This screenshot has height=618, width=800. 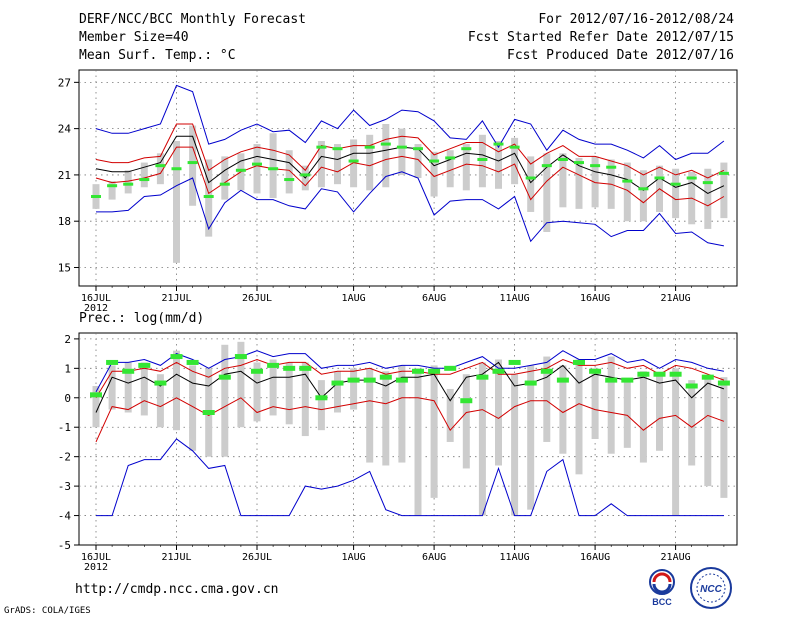 What do you see at coordinates (676, 298) in the screenshot?
I see `x-tick-label: 21AUG` at bounding box center [676, 298].